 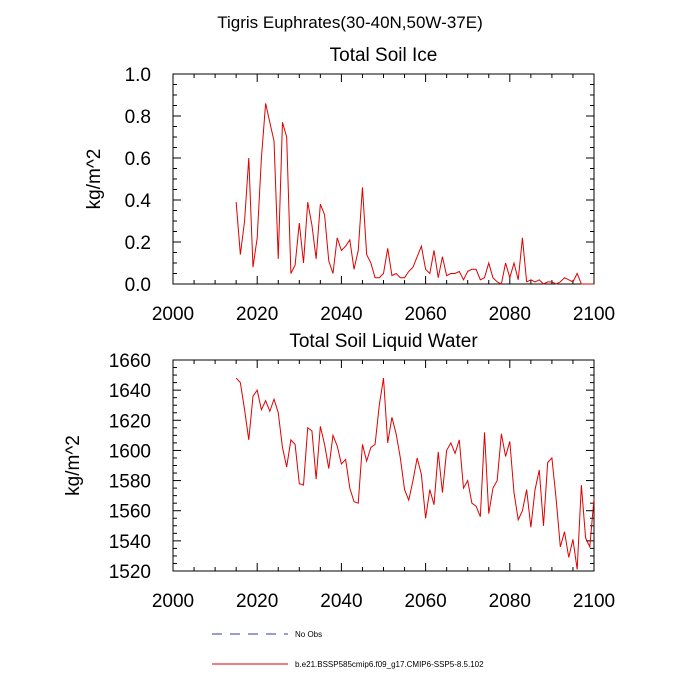 What do you see at coordinates (130, 572) in the screenshot?
I see `y-tick-label: 1520` at bounding box center [130, 572].